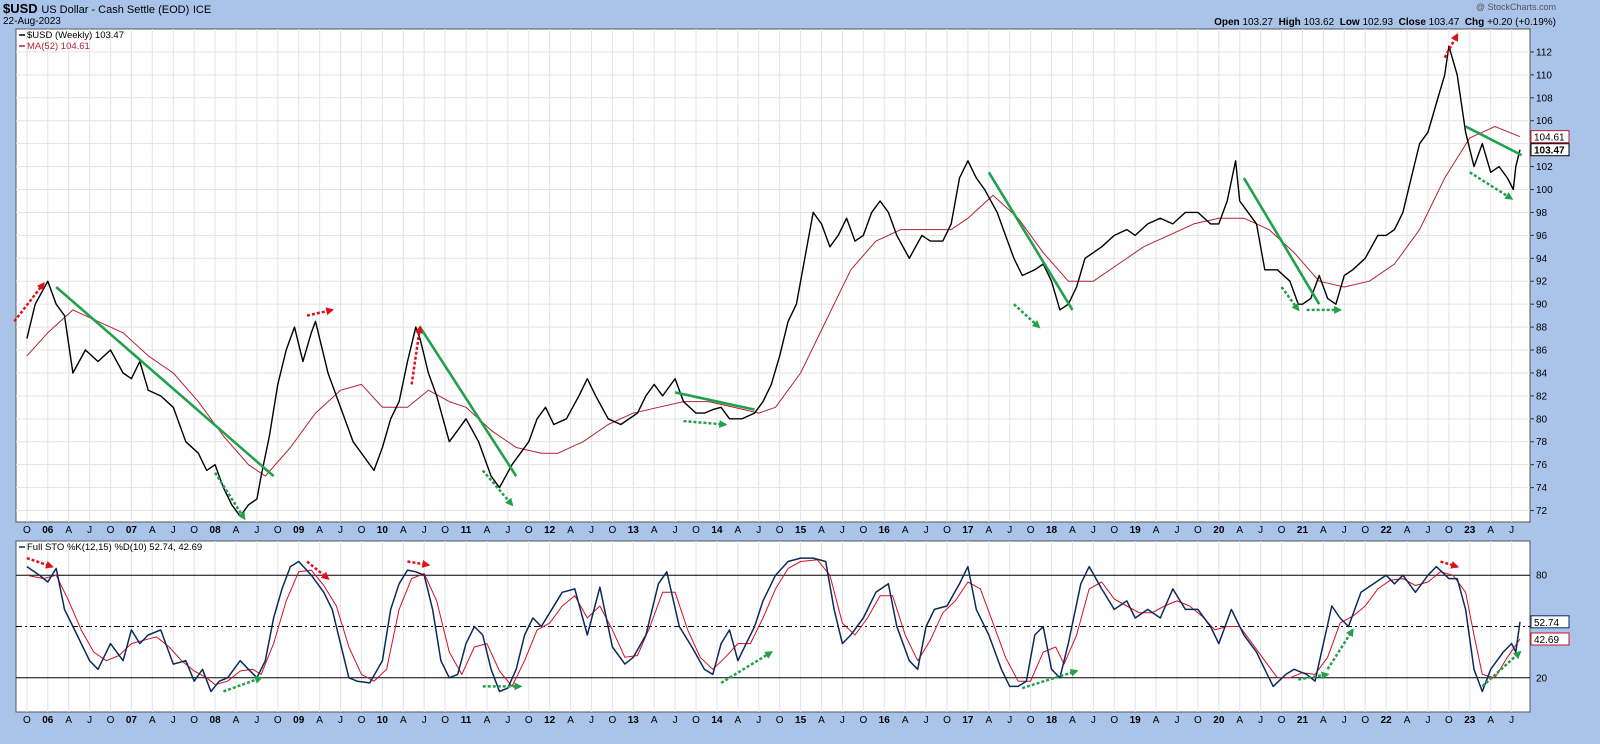 The height and width of the screenshot is (744, 1600). I want to click on price-y-tick-label: 90, so click(1542, 305).